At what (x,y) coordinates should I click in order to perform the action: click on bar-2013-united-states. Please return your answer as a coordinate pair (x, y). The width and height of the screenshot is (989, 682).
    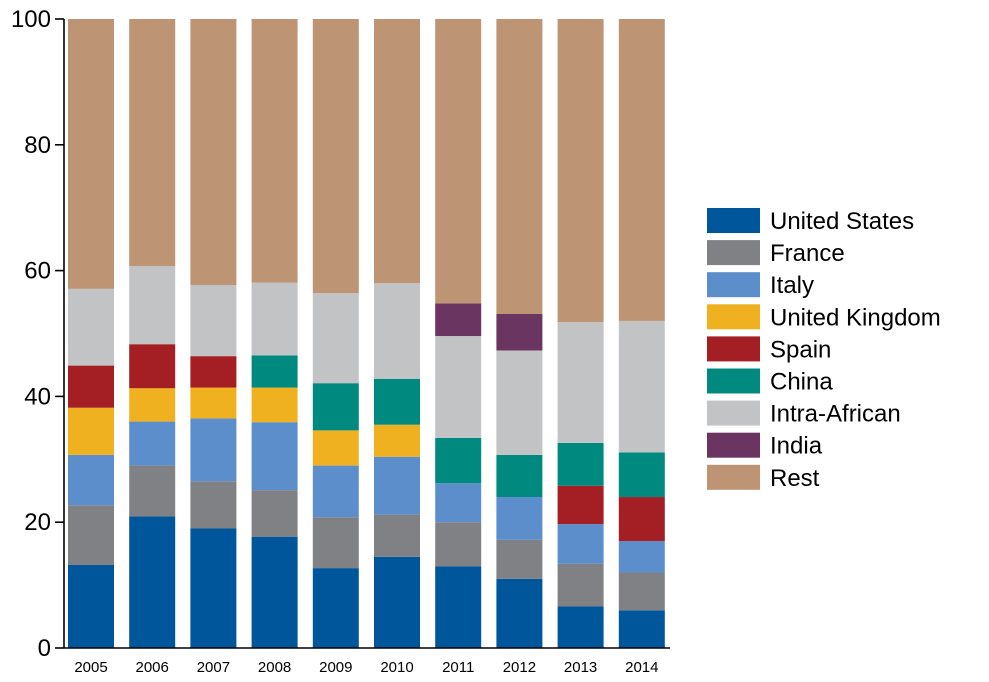
    Looking at the image, I should click on (580, 627).